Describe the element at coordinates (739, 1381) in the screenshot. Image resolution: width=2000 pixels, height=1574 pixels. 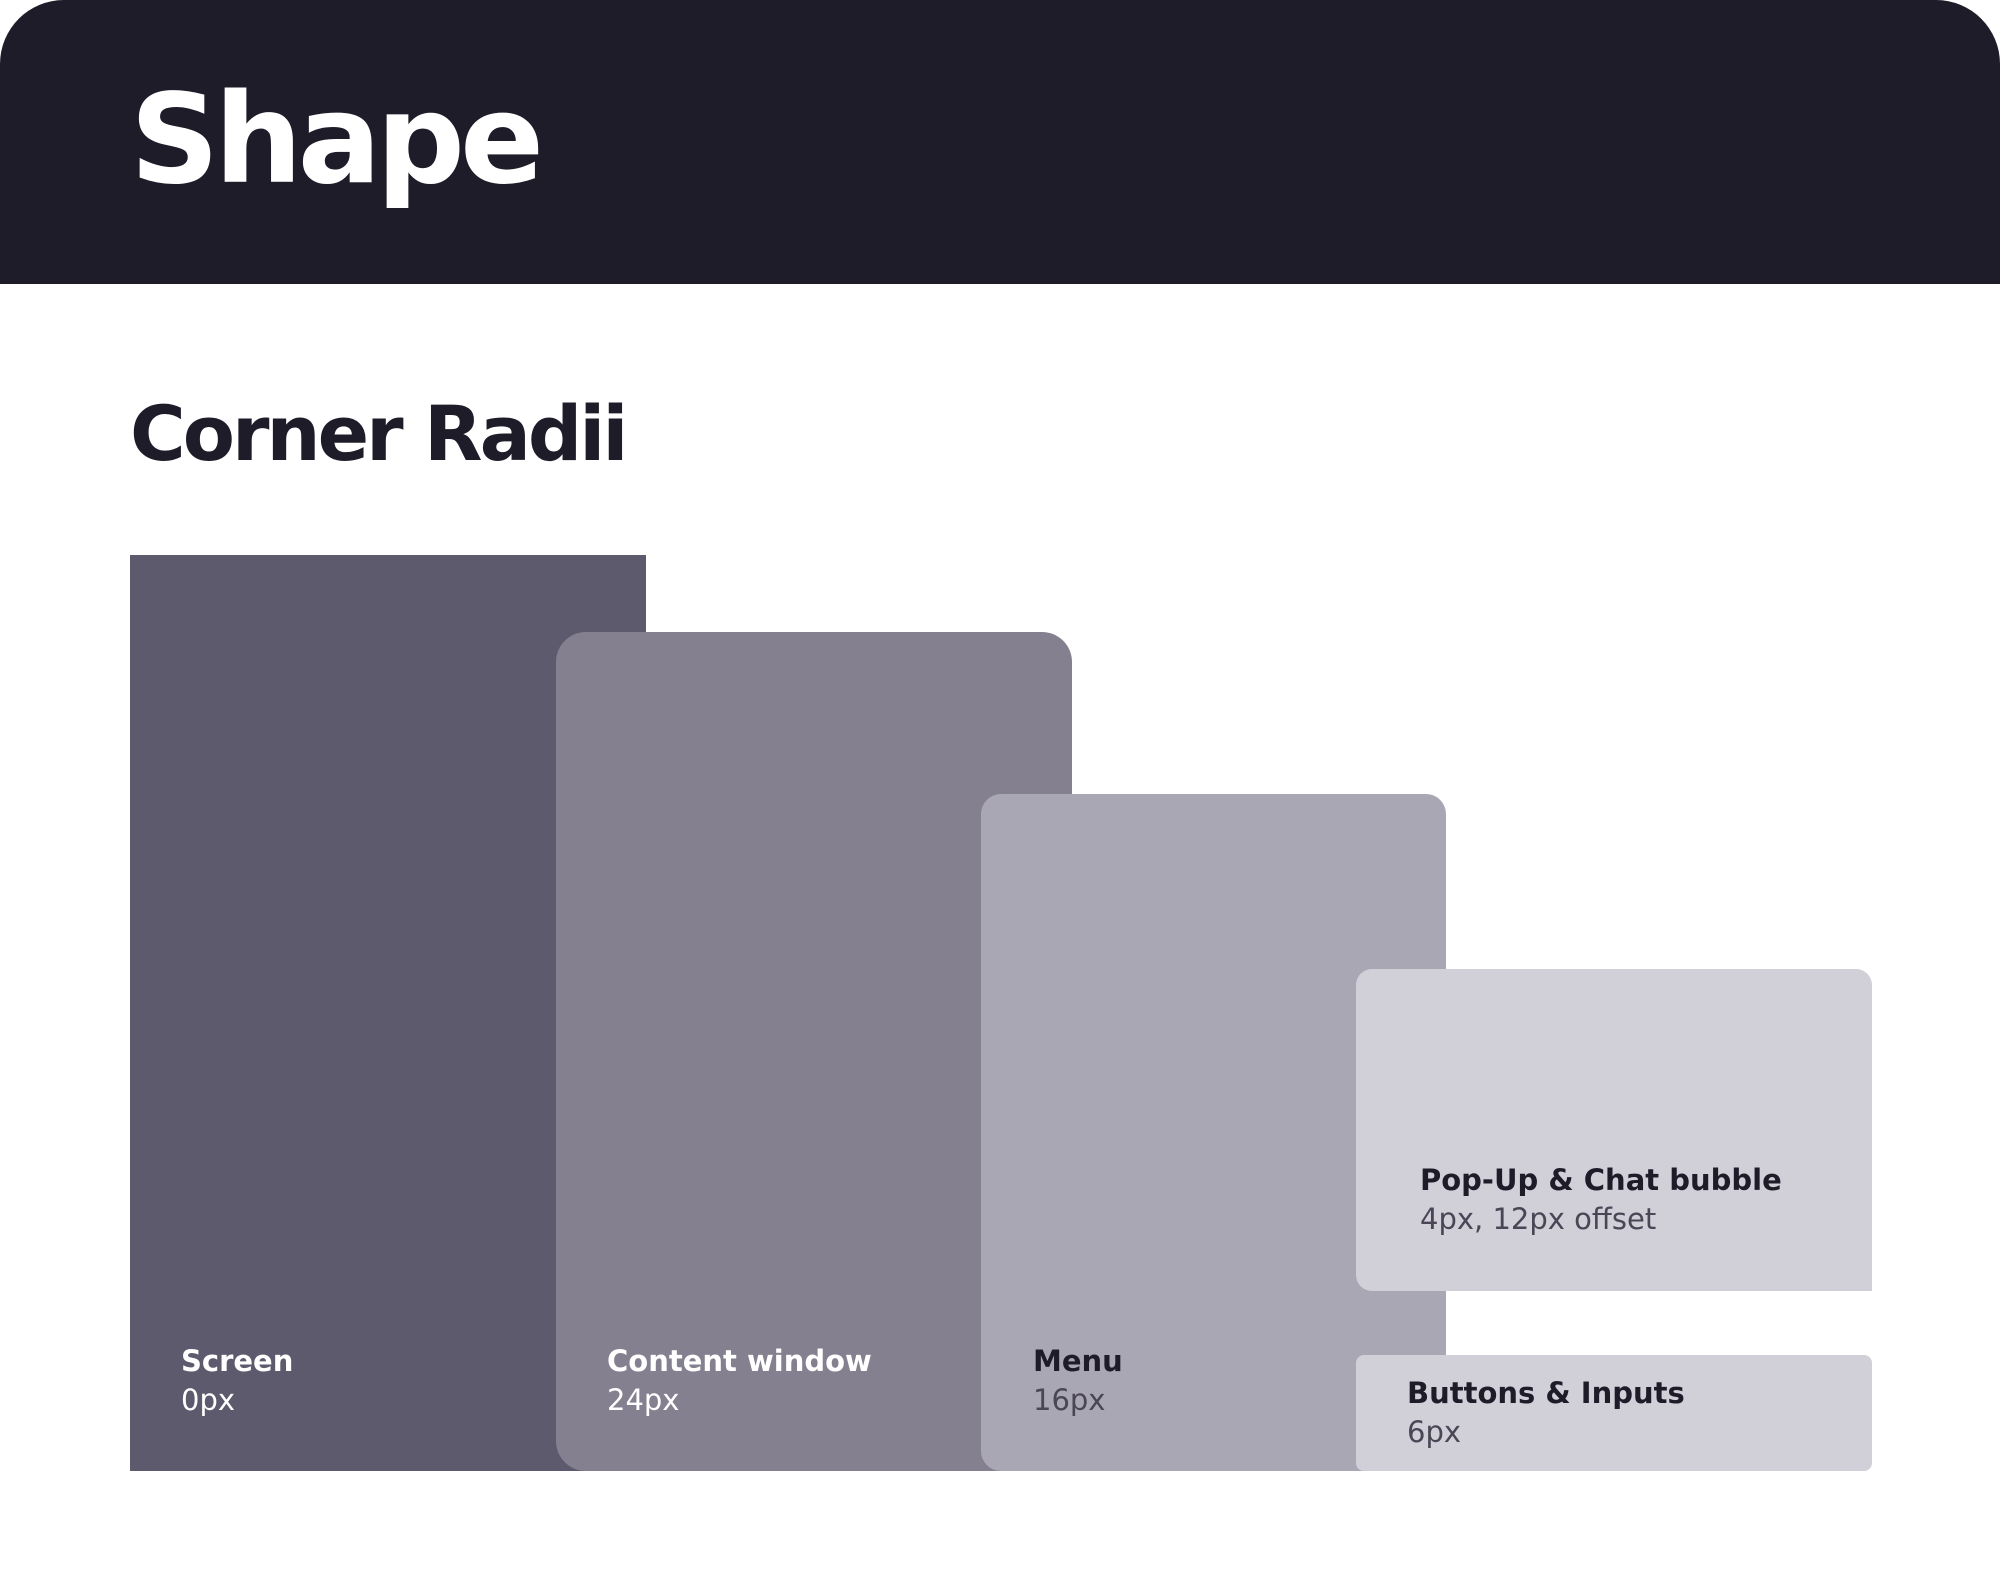
I see `content-window-label: Content window 24px` at that location.